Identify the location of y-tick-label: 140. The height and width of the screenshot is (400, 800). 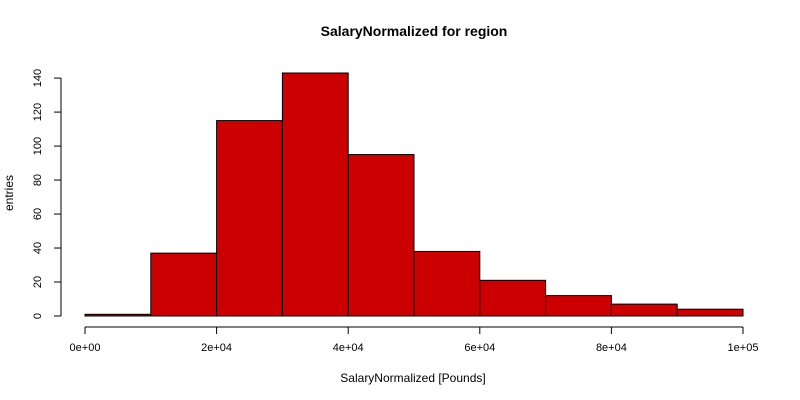
(38, 78).